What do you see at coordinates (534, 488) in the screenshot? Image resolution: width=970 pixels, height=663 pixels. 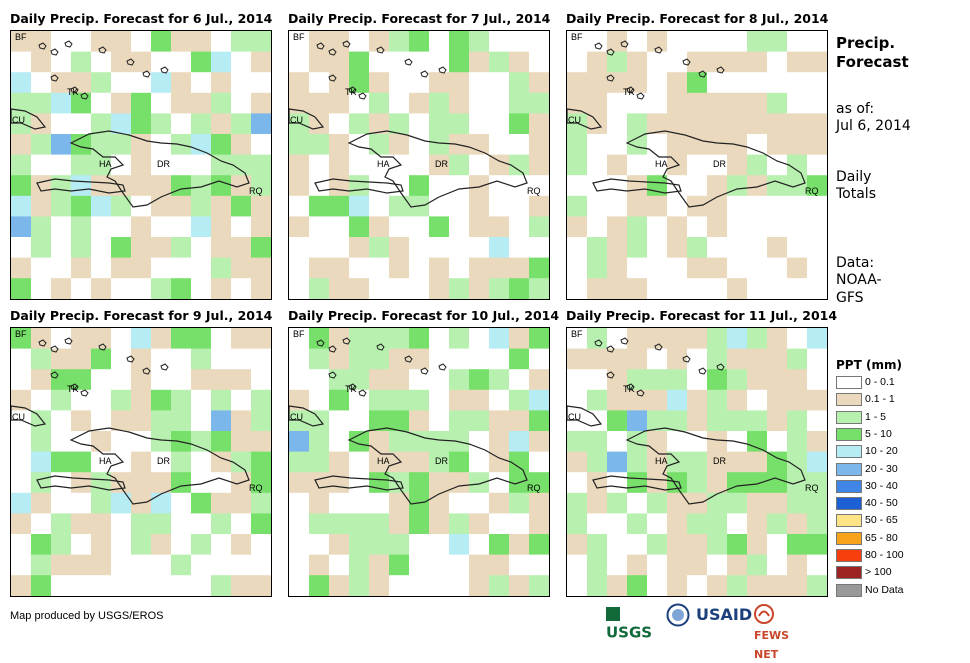 I see `map-label-rq: RQ` at bounding box center [534, 488].